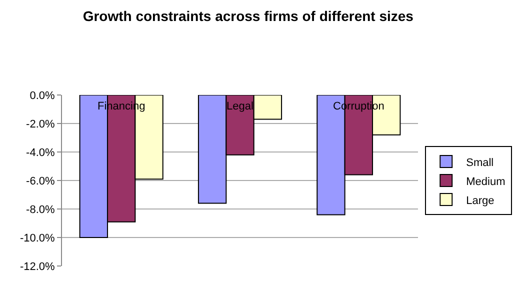  I want to click on y-tick-label: 0.0%, so click(43, 96).